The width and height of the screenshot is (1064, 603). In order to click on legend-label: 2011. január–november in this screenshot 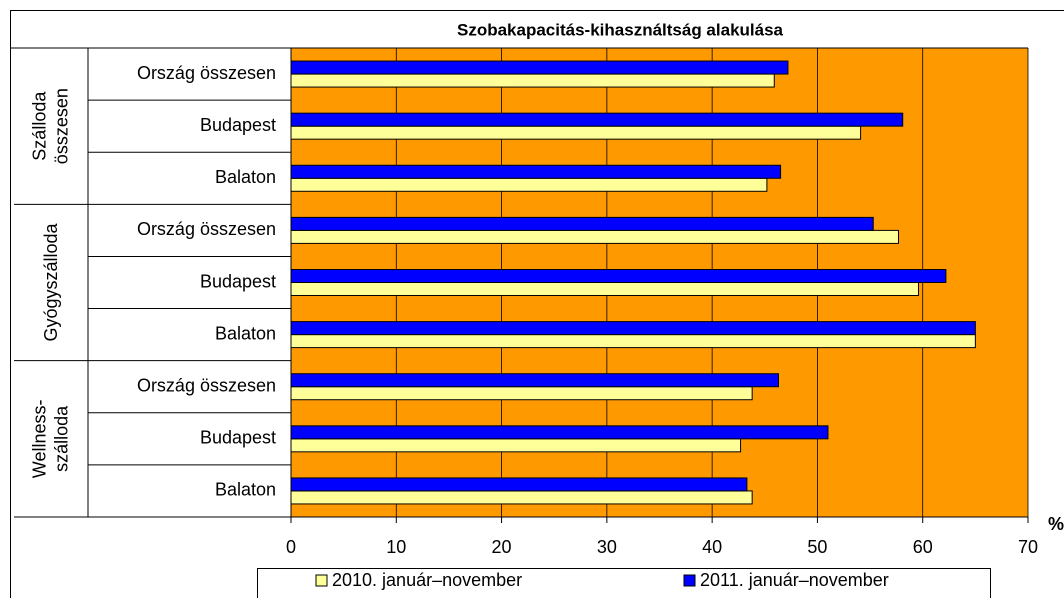, I will do `click(794, 580)`.